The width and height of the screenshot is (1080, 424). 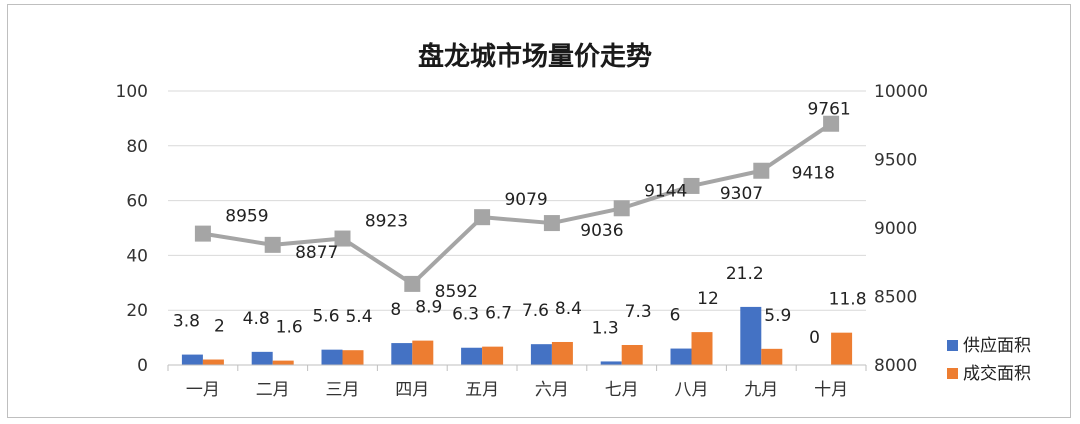 What do you see at coordinates (777, 316) in the screenshot?
I see `bar-data-label: 5.9` at bounding box center [777, 316].